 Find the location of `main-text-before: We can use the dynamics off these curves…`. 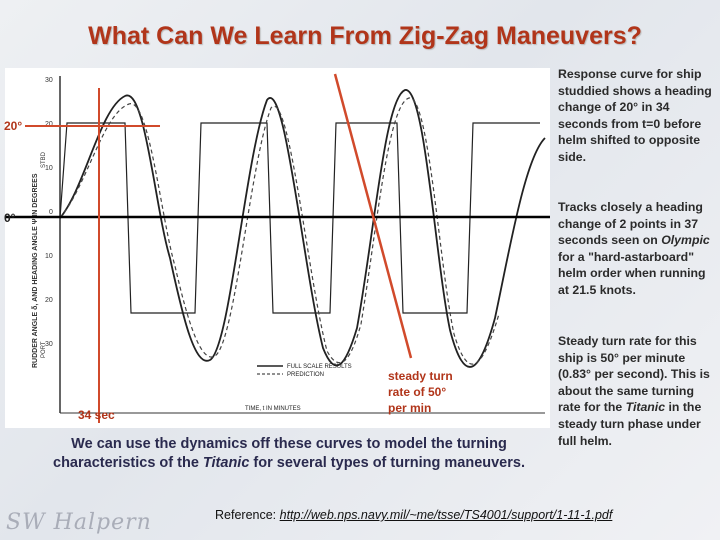

main-text-before: We can use the dynamics off these curves… is located at coordinates (280, 453).